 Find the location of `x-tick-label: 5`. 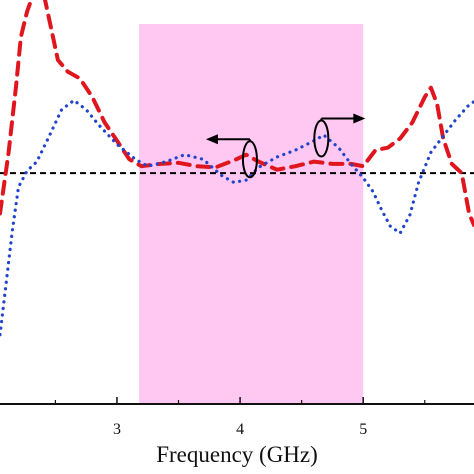

x-tick-label: 5 is located at coordinates (363, 429).